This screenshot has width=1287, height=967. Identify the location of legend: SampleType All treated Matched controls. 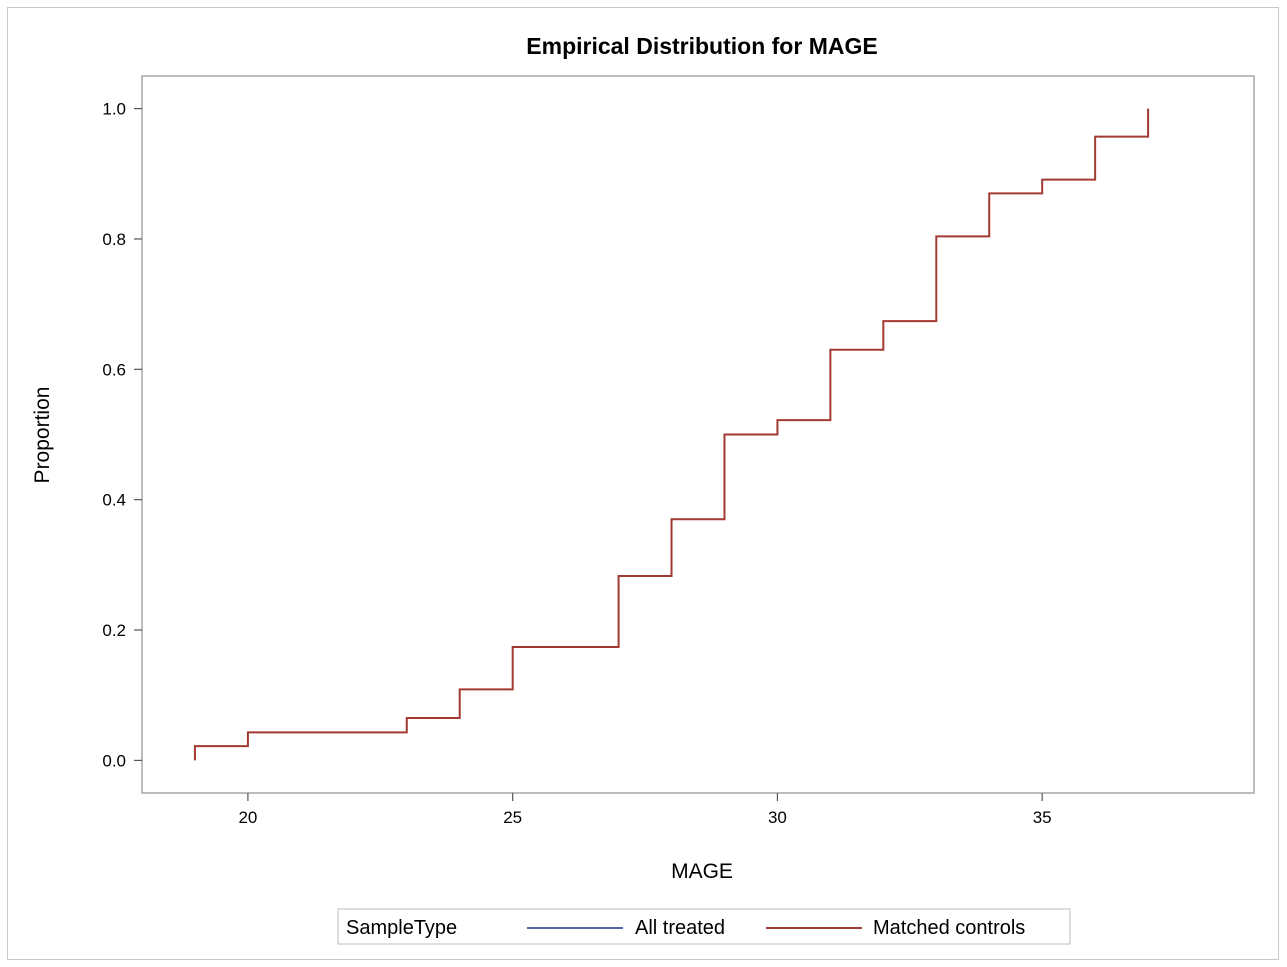
(704, 926).